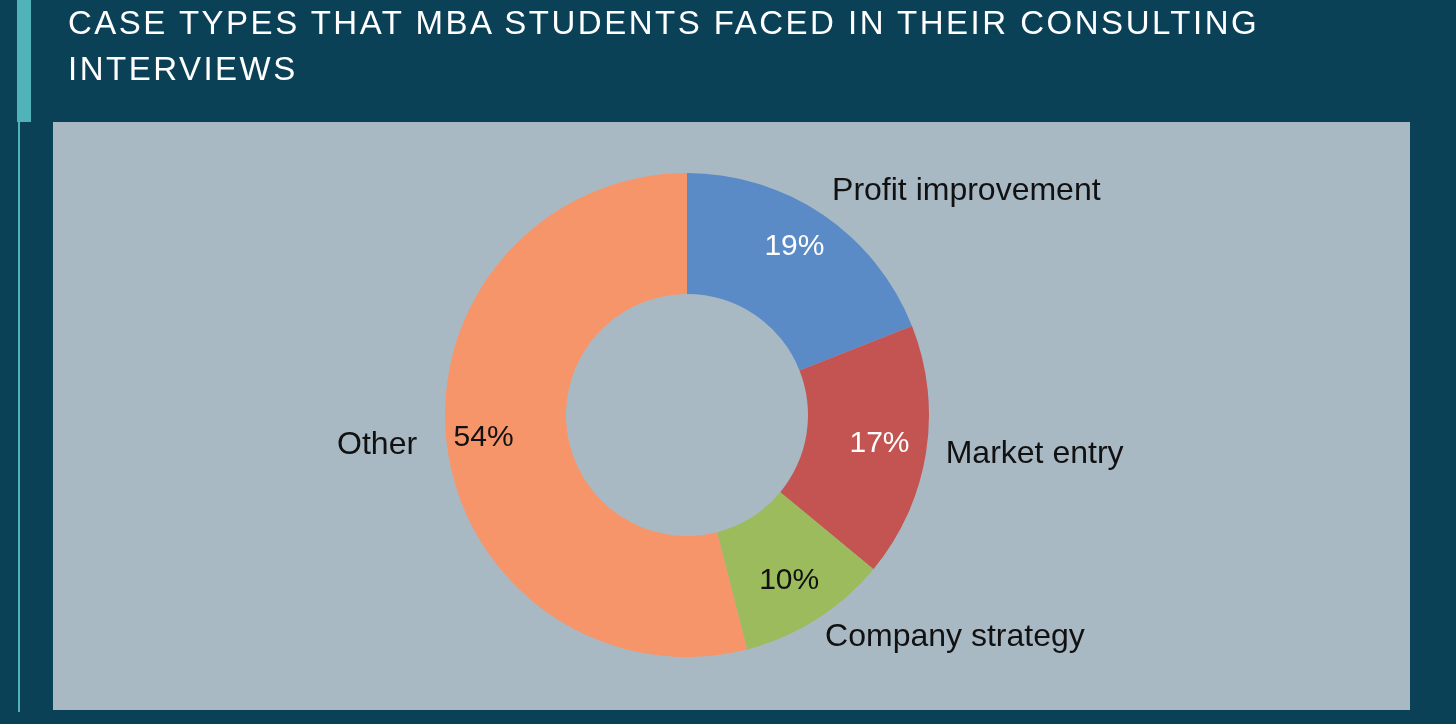 The height and width of the screenshot is (724, 1456). Describe the element at coordinates (966, 189) in the screenshot. I see `slice-label: Profit improvement` at that location.